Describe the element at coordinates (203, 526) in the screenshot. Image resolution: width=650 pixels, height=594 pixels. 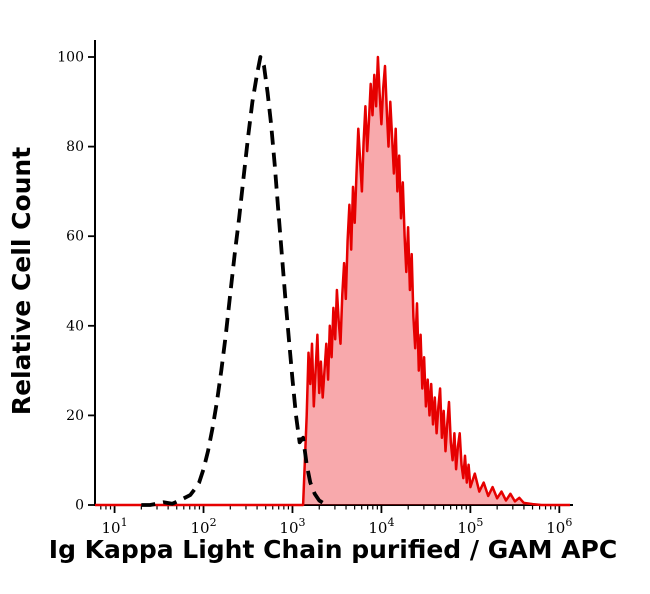
I see `x-tick-label: 10²` at that location.